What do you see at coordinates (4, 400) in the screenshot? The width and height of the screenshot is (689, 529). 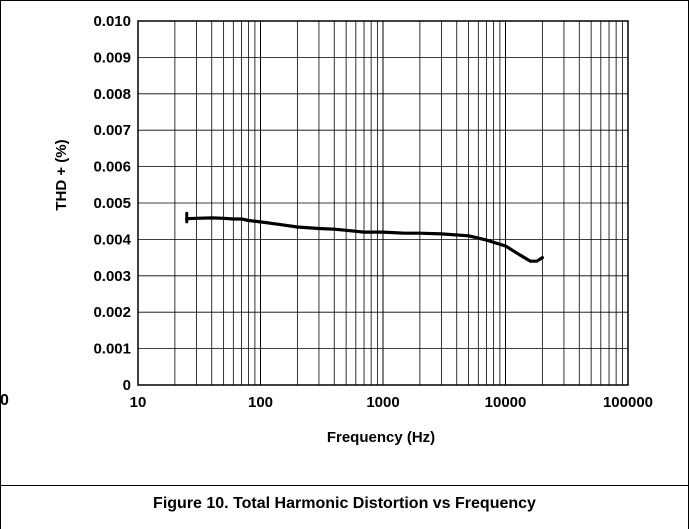 I see `edge-text-fragment: 0` at bounding box center [4, 400].